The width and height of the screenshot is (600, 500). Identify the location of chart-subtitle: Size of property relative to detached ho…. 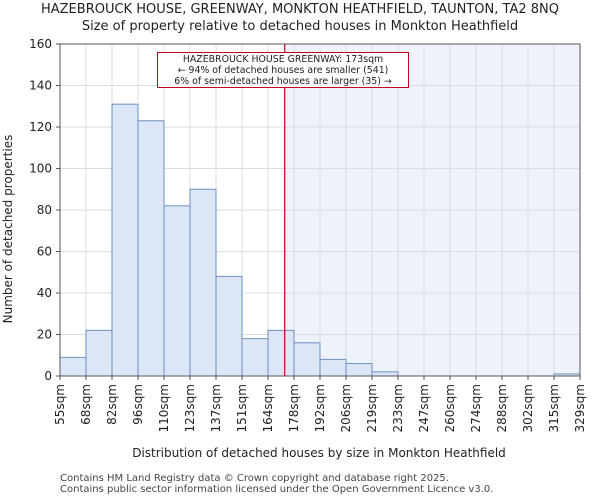
(300, 26).